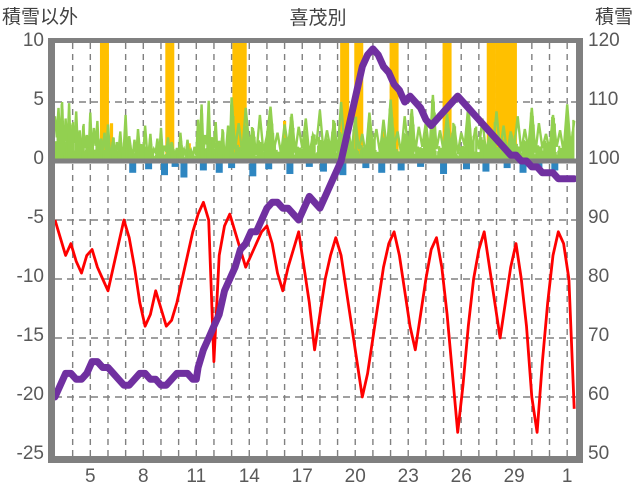 The width and height of the screenshot is (636, 501). What do you see at coordinates (599, 217) in the screenshot?
I see `right-axis-tick: 90` at bounding box center [599, 217].